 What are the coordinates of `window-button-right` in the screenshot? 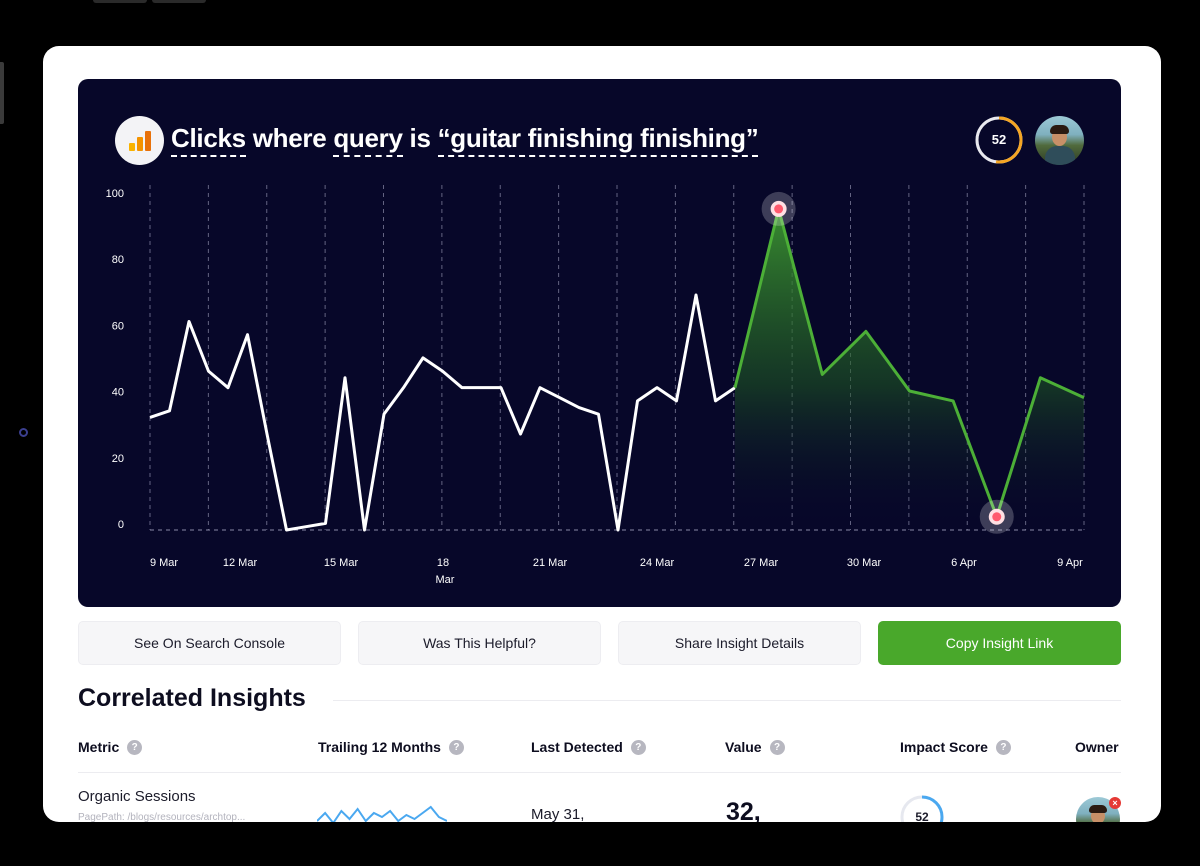 It's located at (179, 1).